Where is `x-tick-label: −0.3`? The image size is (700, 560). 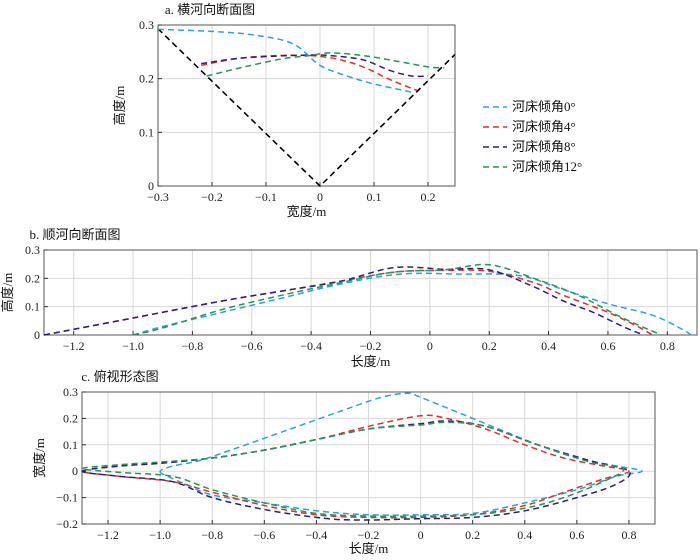 x-tick-label: −0.3 is located at coordinates (158, 197).